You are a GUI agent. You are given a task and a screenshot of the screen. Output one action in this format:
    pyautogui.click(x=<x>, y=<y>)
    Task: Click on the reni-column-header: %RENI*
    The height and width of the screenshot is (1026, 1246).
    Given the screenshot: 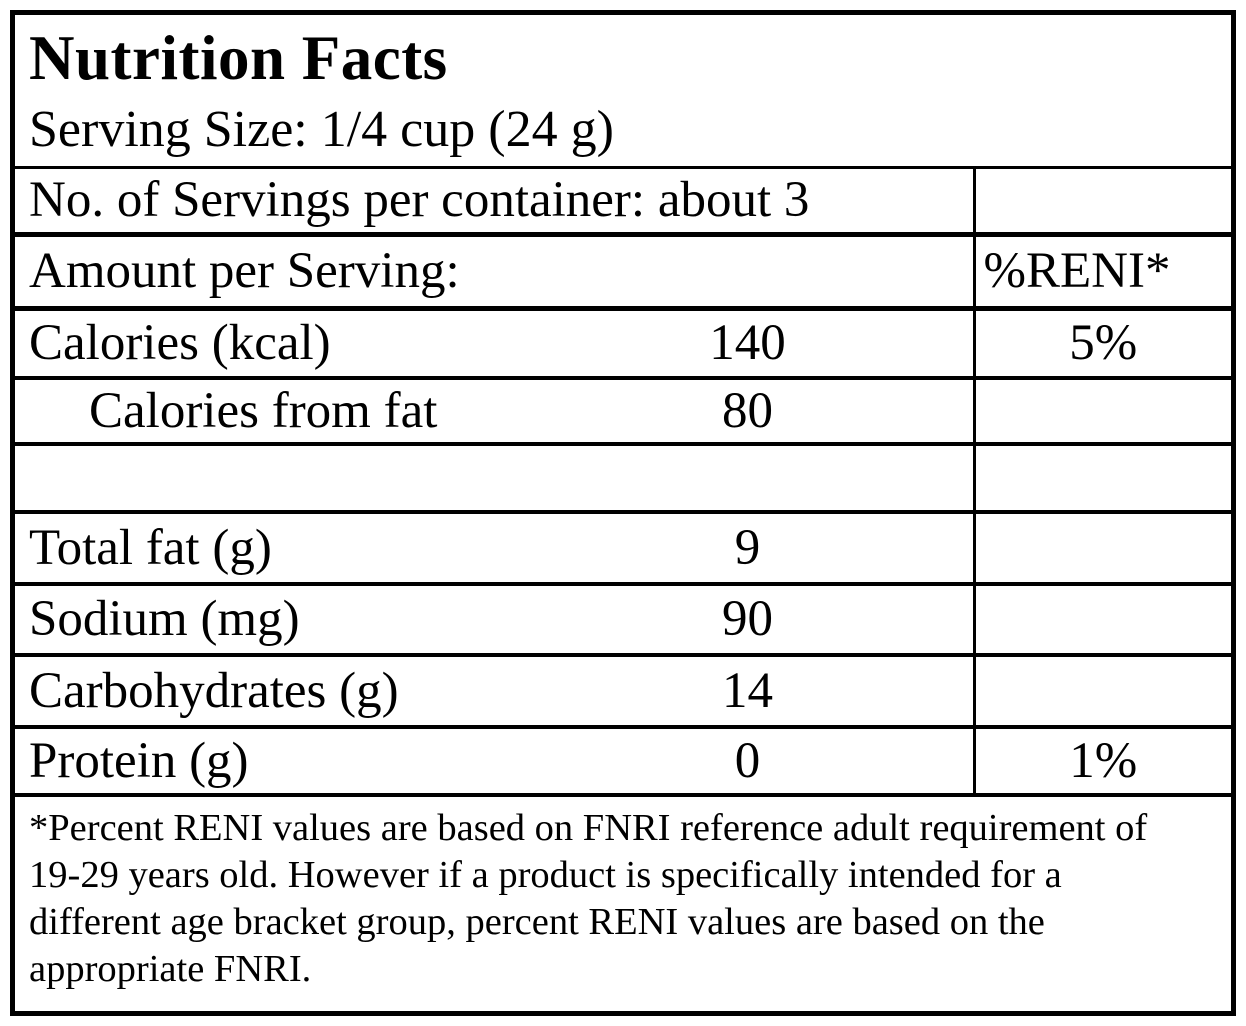 What is the action you would take?
    pyautogui.click(x=1101, y=272)
    